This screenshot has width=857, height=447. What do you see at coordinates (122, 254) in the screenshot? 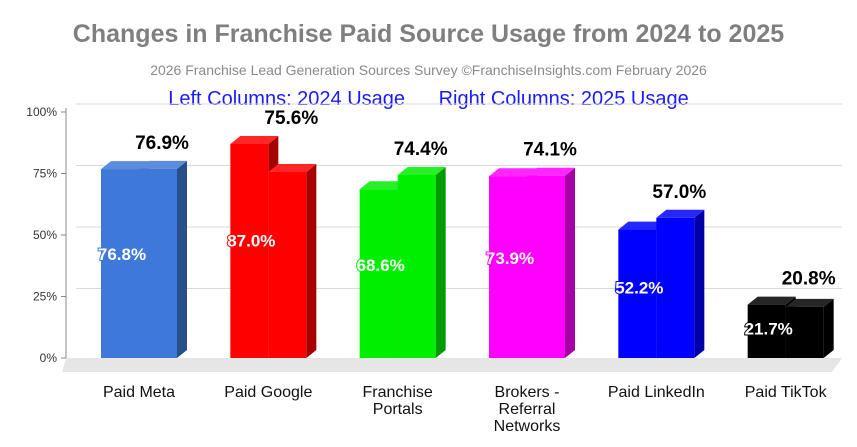
I see `data-label-2024: 76.8%` at bounding box center [122, 254].